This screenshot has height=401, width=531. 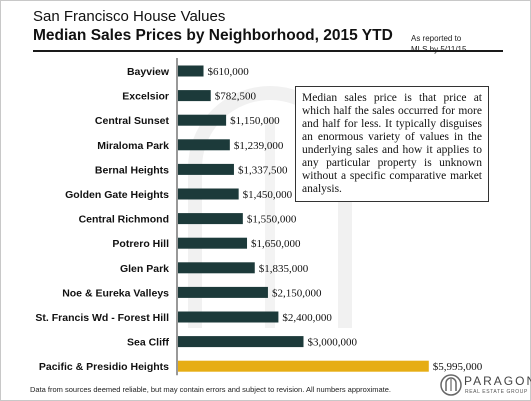 What do you see at coordinates (144, 269) in the screenshot?
I see `category-label: Glen Park` at bounding box center [144, 269].